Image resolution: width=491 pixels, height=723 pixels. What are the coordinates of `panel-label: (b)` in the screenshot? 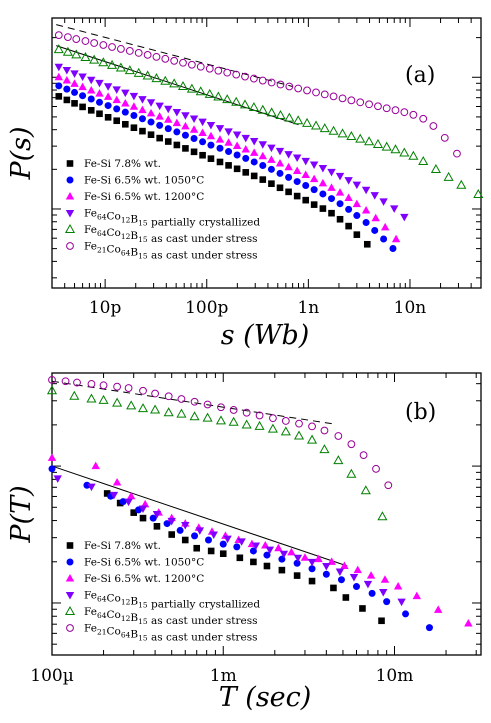 It's located at (420, 412).